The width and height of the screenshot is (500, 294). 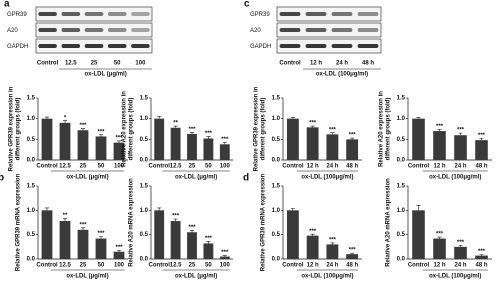 I want to click on blot-lane-label: 48 h, so click(x=368, y=64).